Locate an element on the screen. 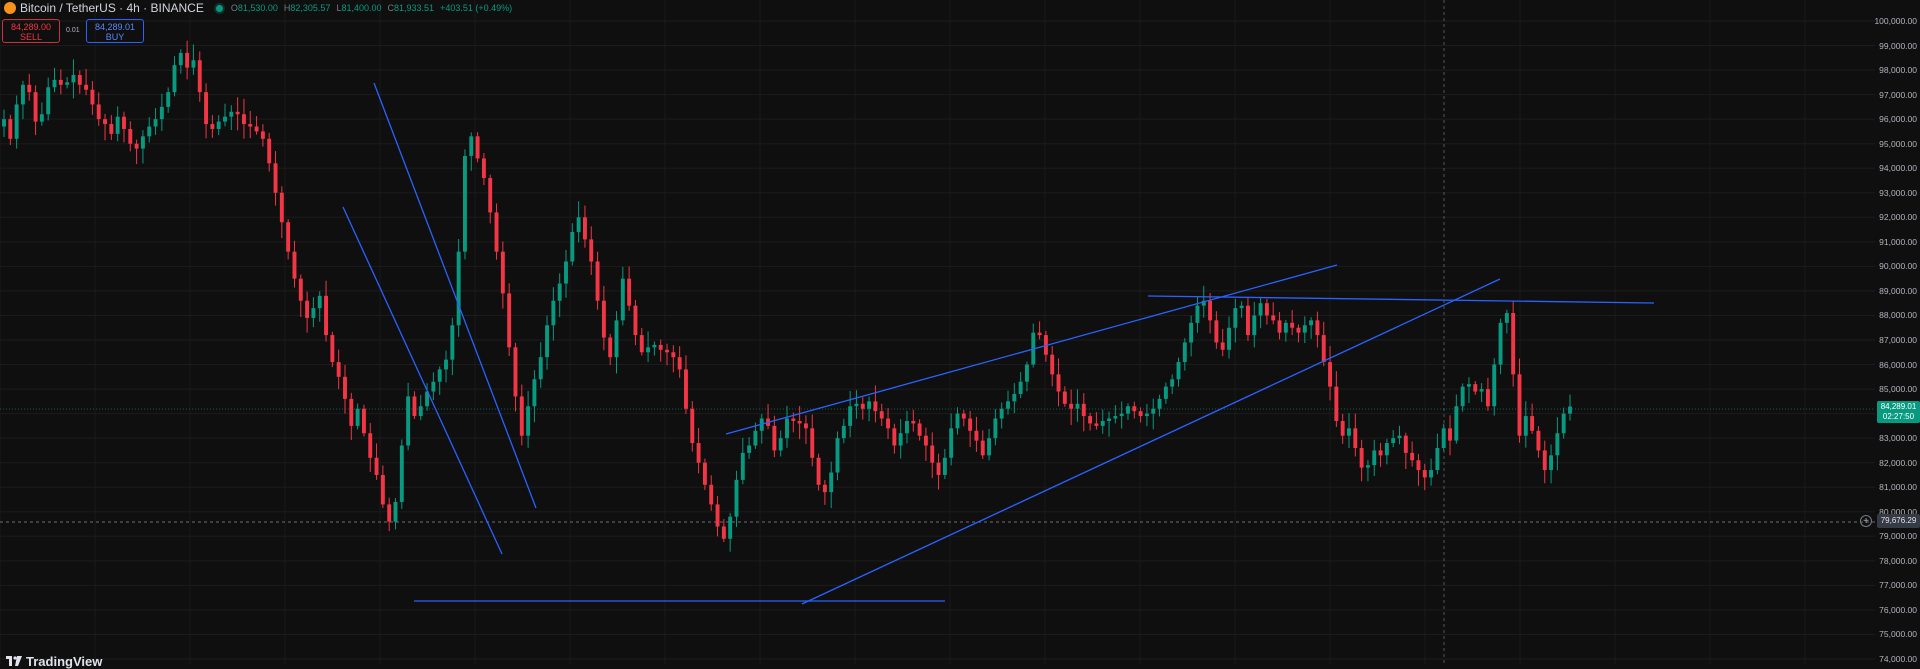 The height and width of the screenshot is (669, 1920). tradingview-logo: TradingView is located at coordinates (54, 661).